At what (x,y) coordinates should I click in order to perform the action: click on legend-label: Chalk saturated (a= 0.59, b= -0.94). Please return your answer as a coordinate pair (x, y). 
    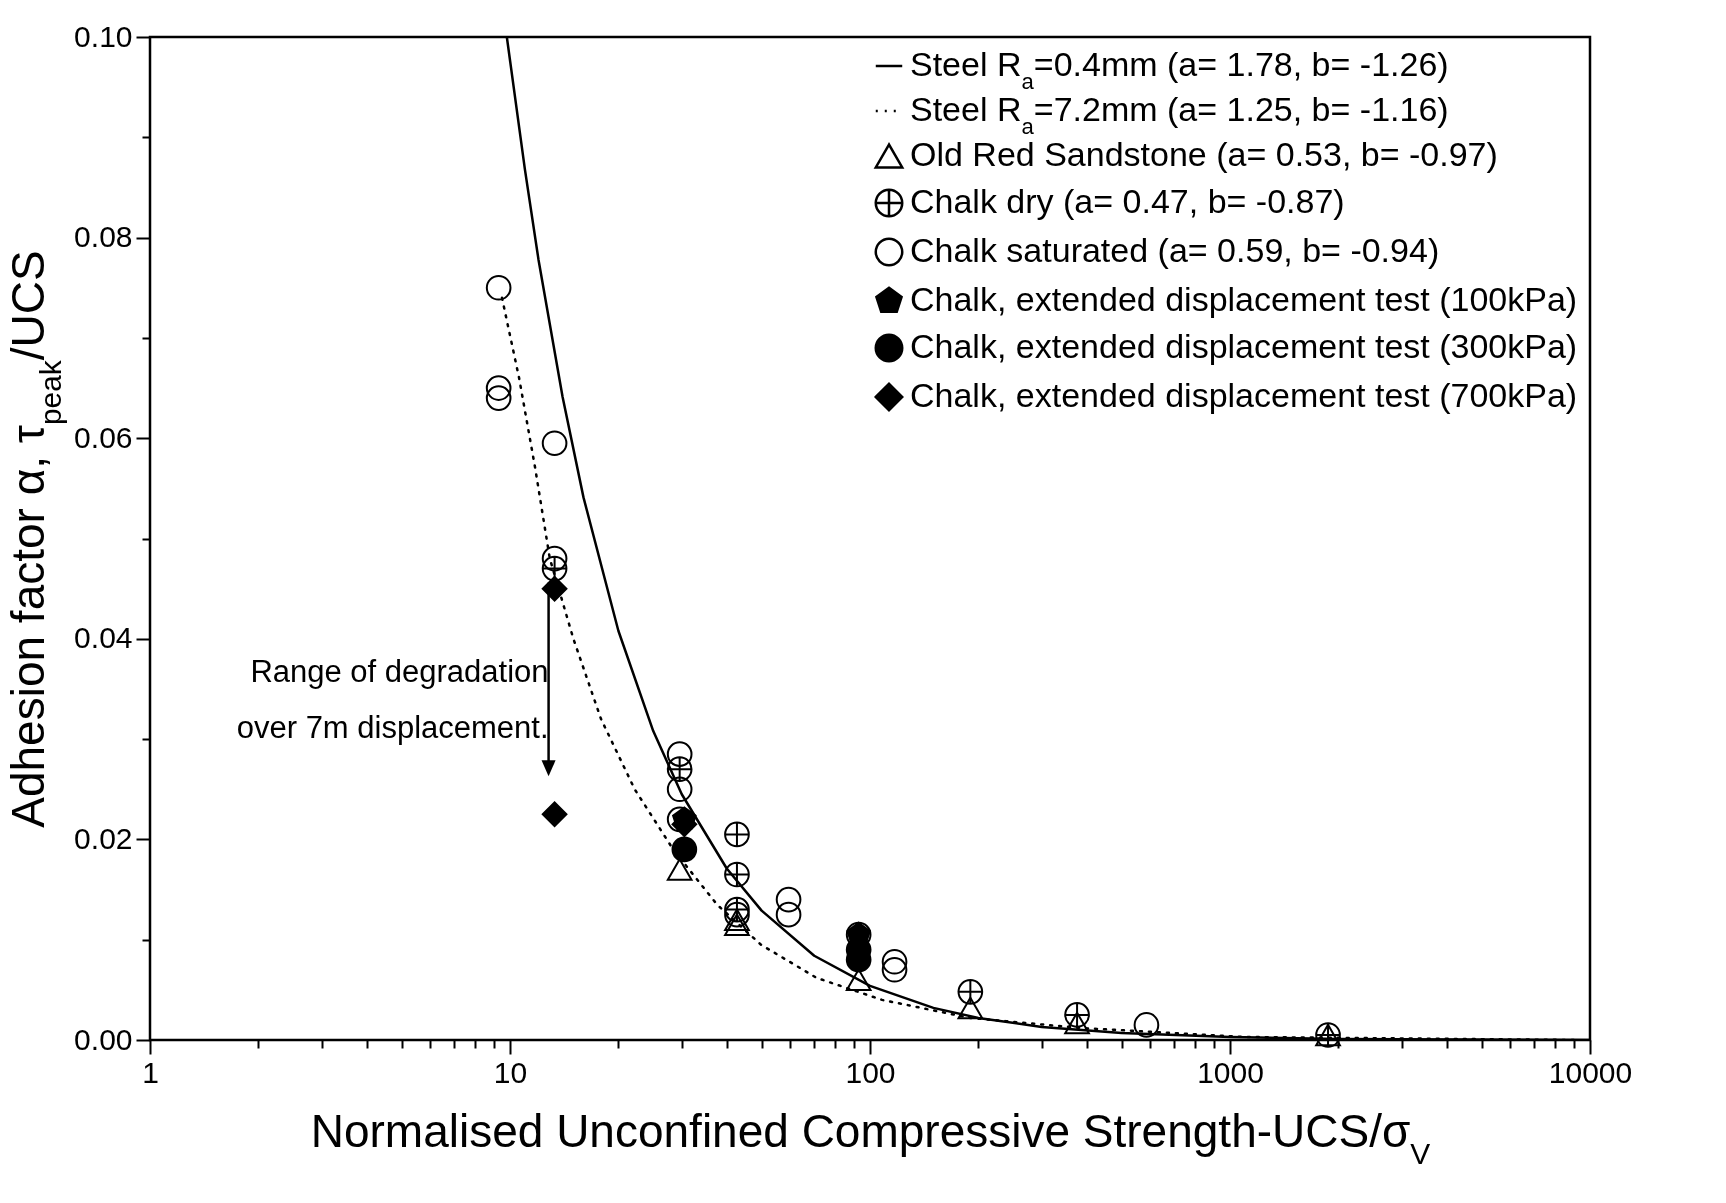
    Looking at the image, I should click on (1175, 250).